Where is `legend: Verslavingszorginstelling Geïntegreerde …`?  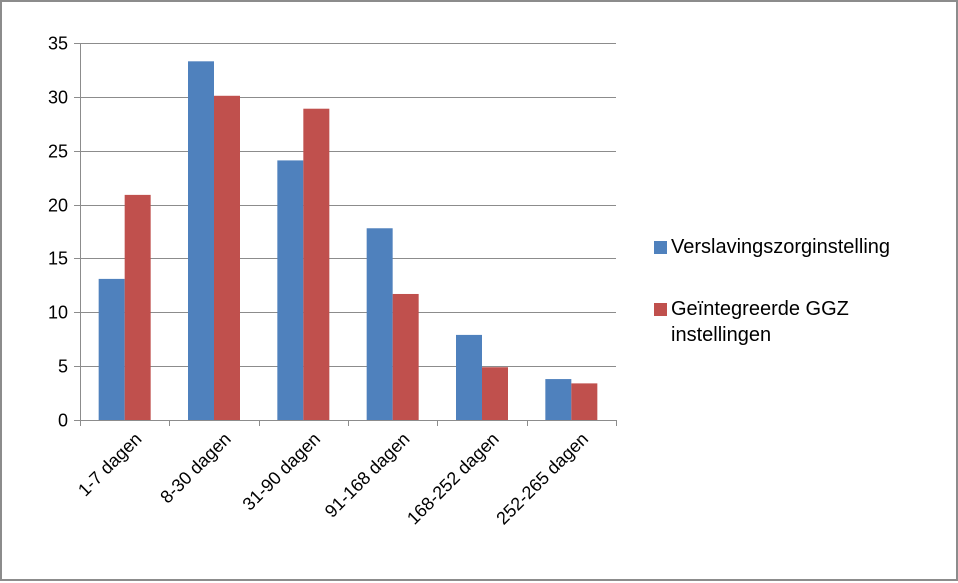
legend: Verslavingszorginstelling Geïntegreerde … is located at coordinates (804, 309).